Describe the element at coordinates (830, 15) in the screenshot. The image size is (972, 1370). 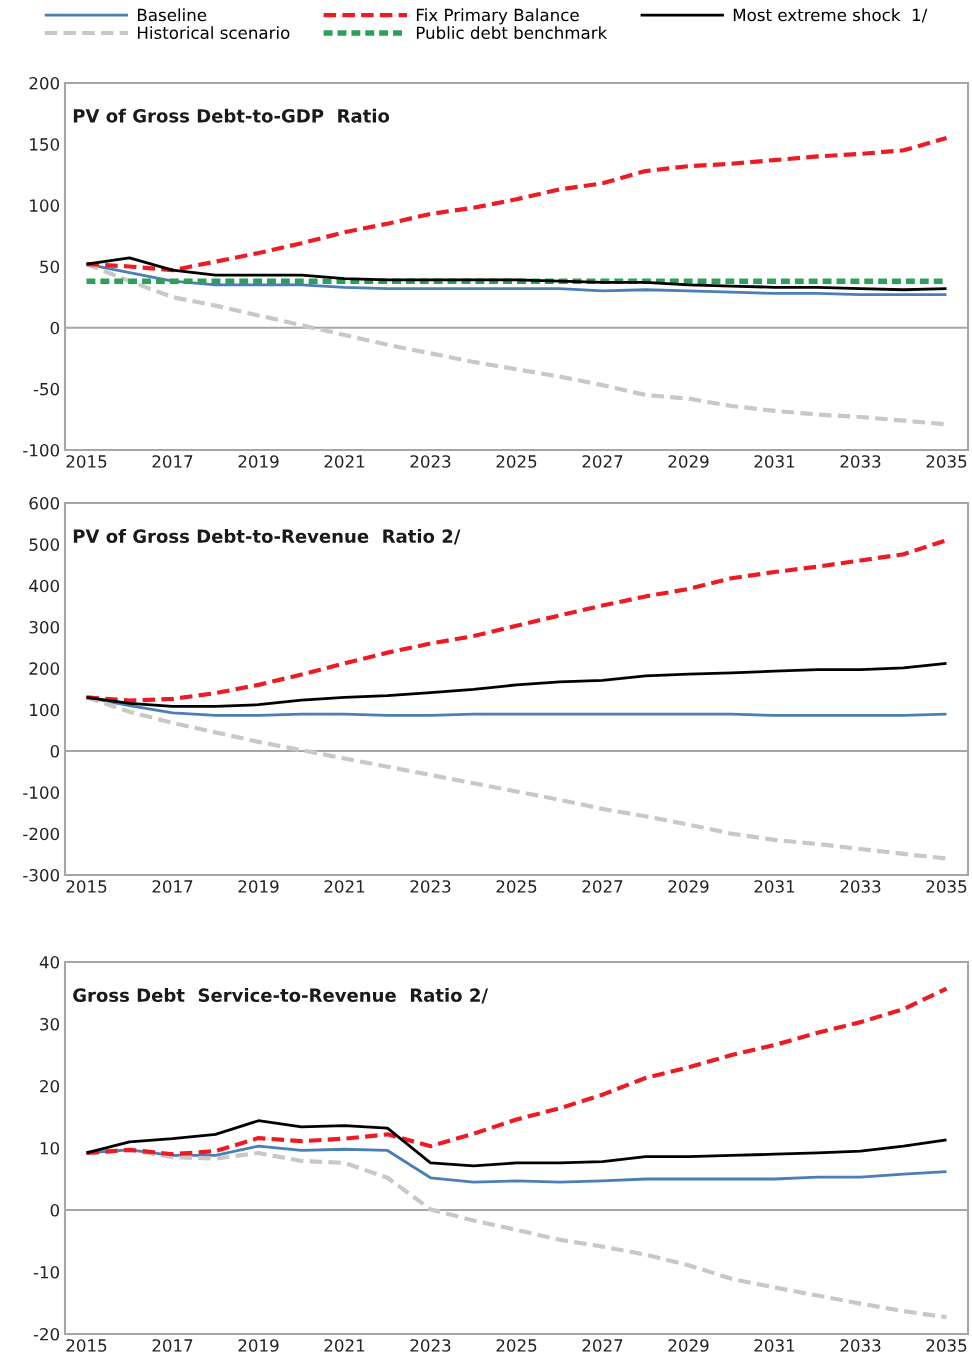
I see `legend-label: Most extreme shock 1/` at that location.